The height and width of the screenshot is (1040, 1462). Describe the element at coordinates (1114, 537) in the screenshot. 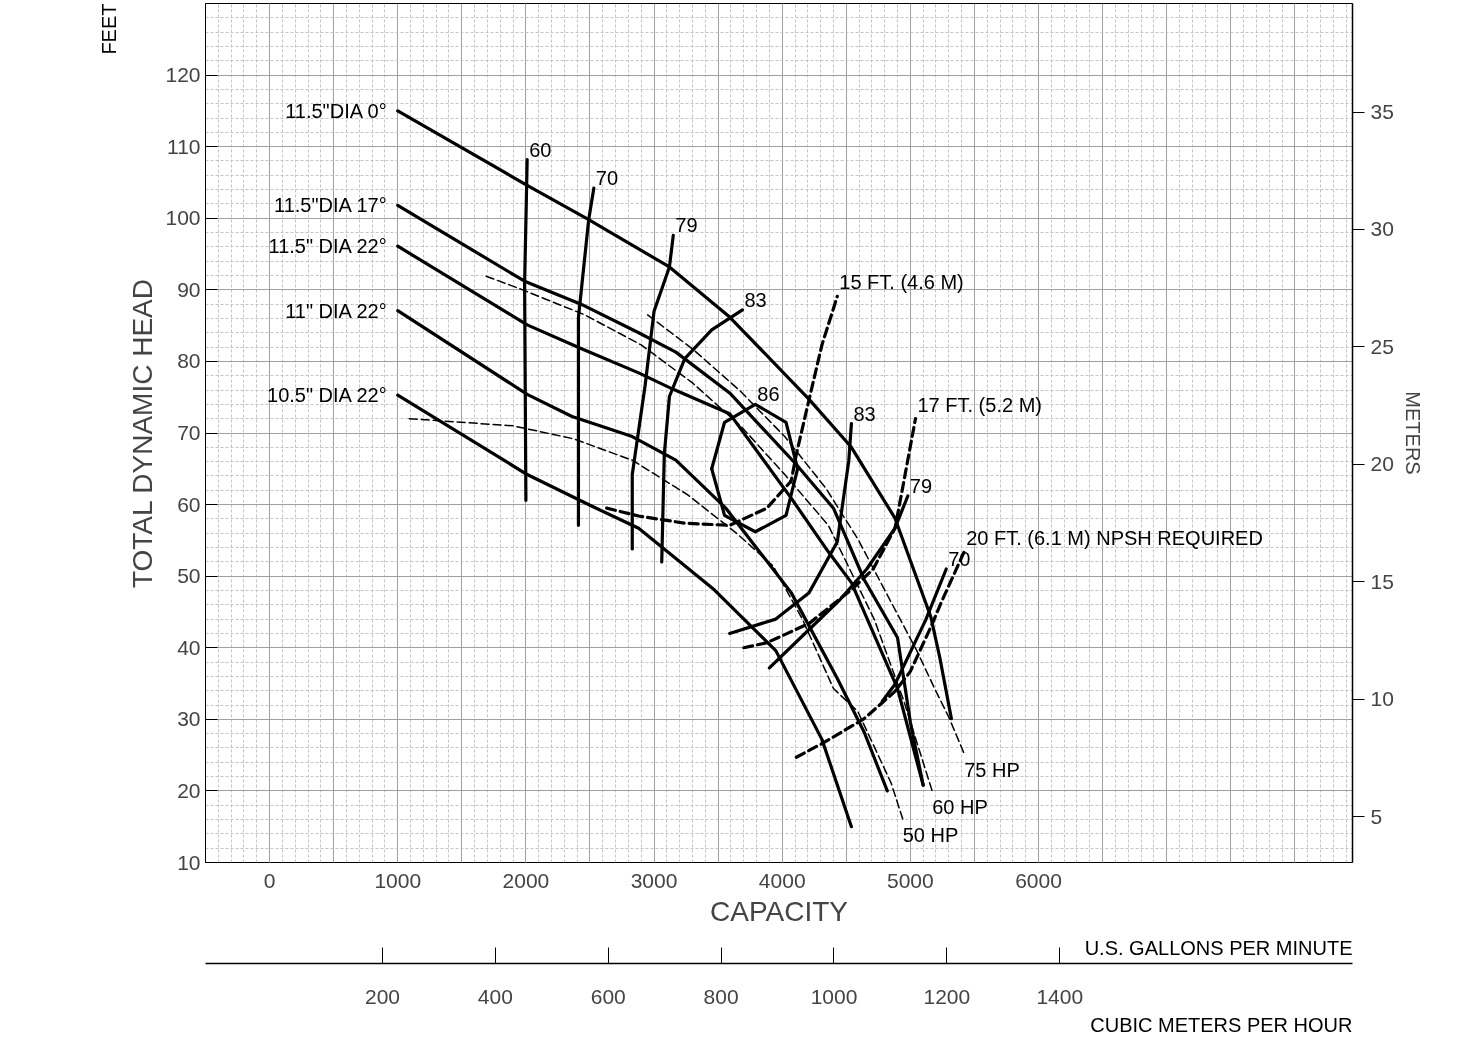

I see `series-label: 20 FT. (6.1 M) NPSH REQUIRED` at that location.